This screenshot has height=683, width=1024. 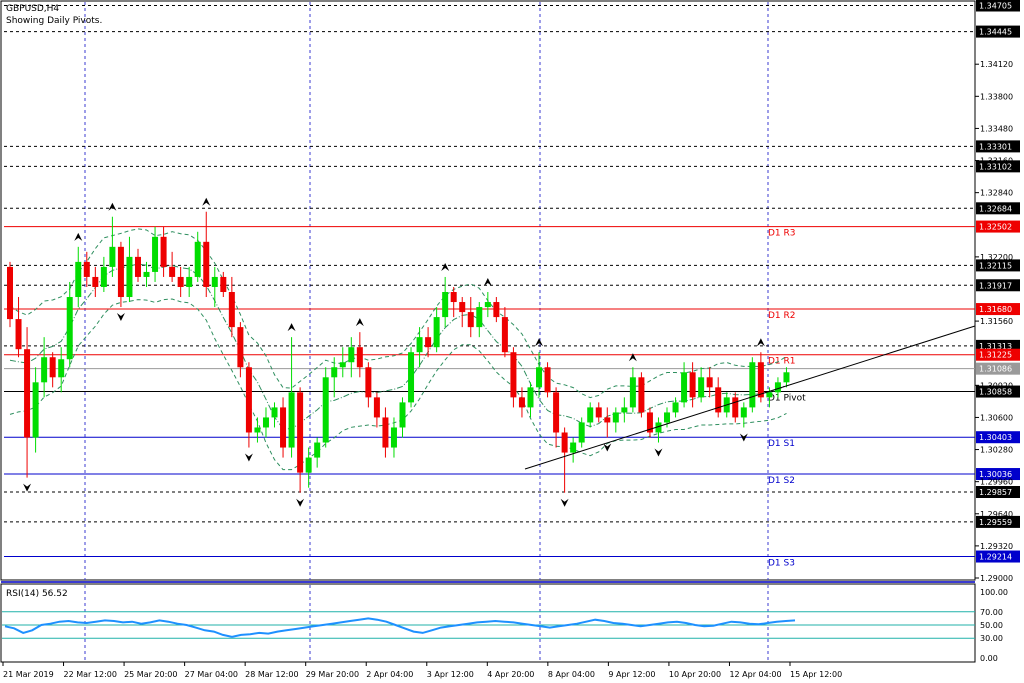 What do you see at coordinates (996, 417) in the screenshot?
I see `price-tick-label: 1.30600` at bounding box center [996, 417].